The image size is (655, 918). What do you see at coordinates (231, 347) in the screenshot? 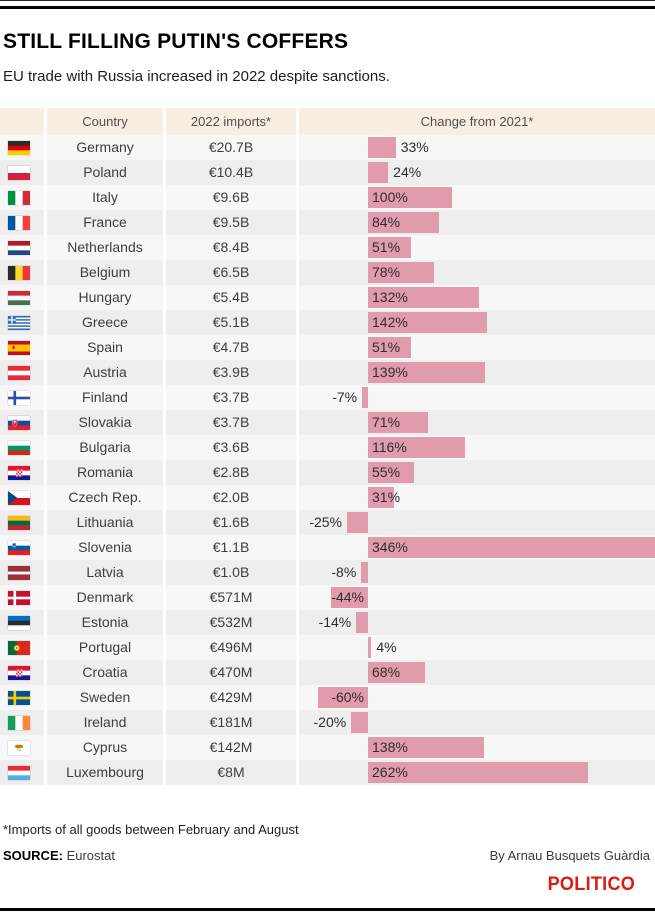
I see `imports-value: €4.7B` at bounding box center [231, 347].